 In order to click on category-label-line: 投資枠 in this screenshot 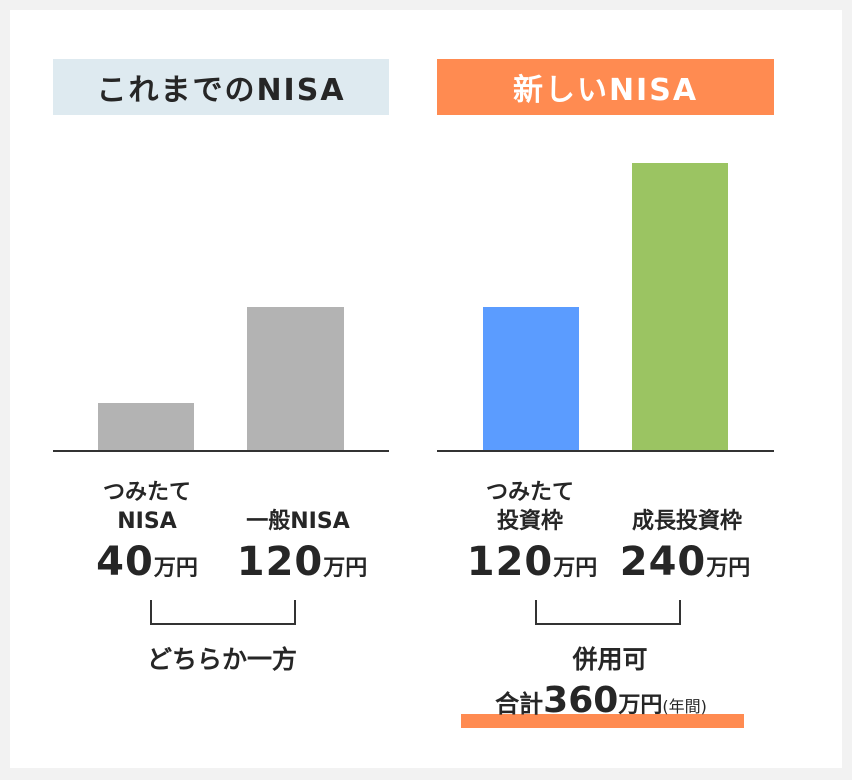, I will do `click(529, 521)`.